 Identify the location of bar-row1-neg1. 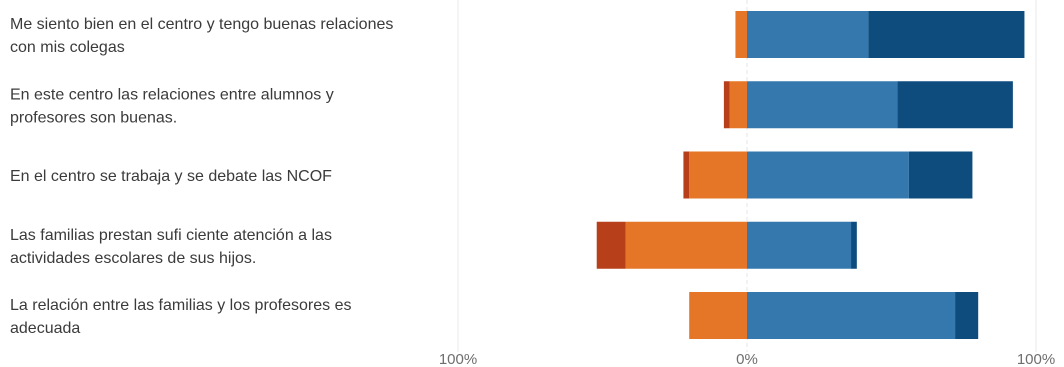
(738, 105).